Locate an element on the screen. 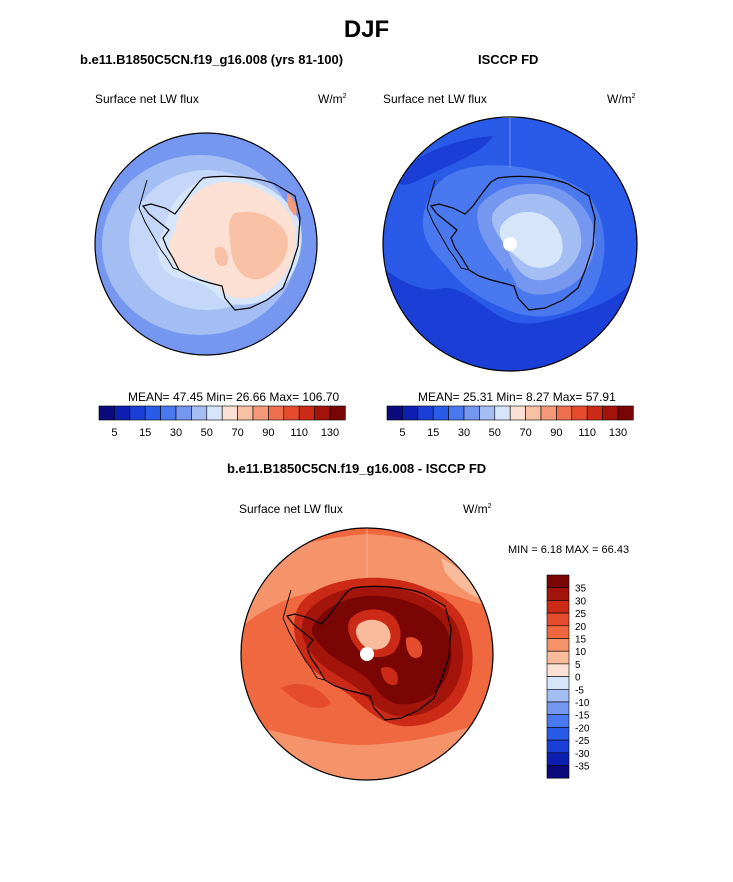  model-colorbar-tick-label: 90 is located at coordinates (268, 433).